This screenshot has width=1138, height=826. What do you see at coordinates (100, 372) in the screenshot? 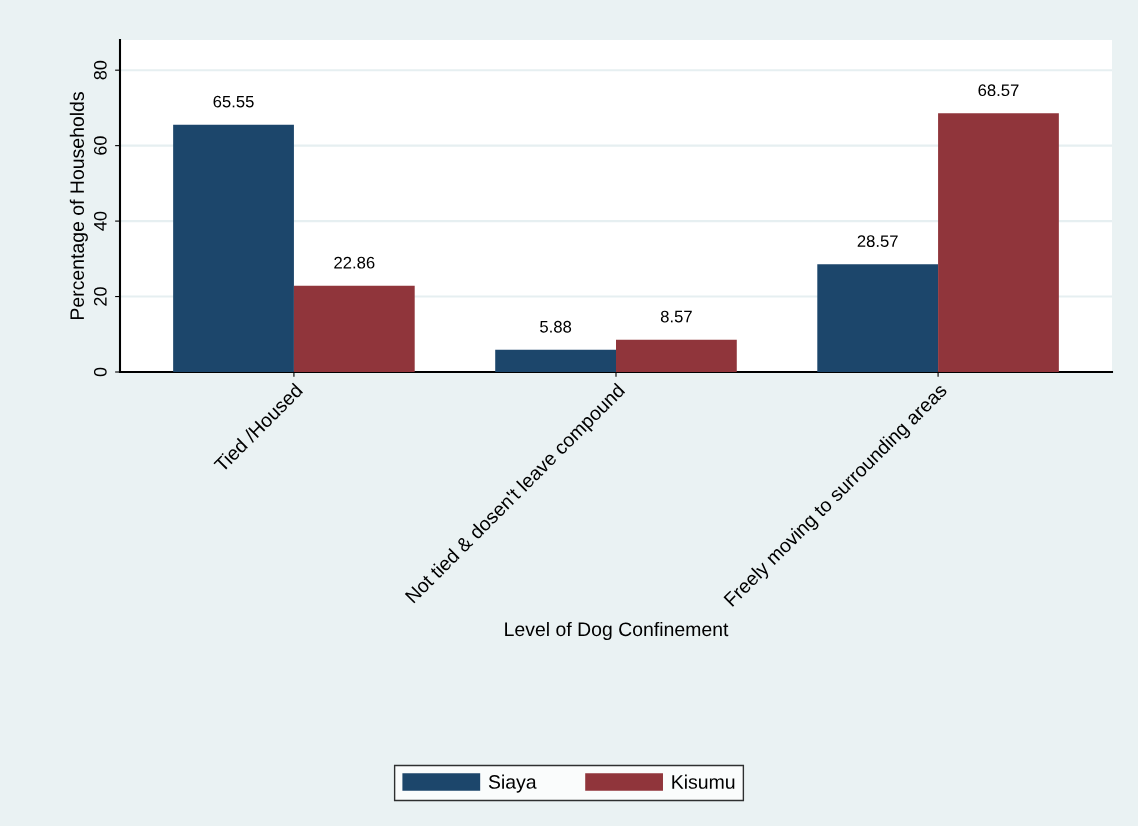
I see `y-tick-label: 0` at bounding box center [100, 372].